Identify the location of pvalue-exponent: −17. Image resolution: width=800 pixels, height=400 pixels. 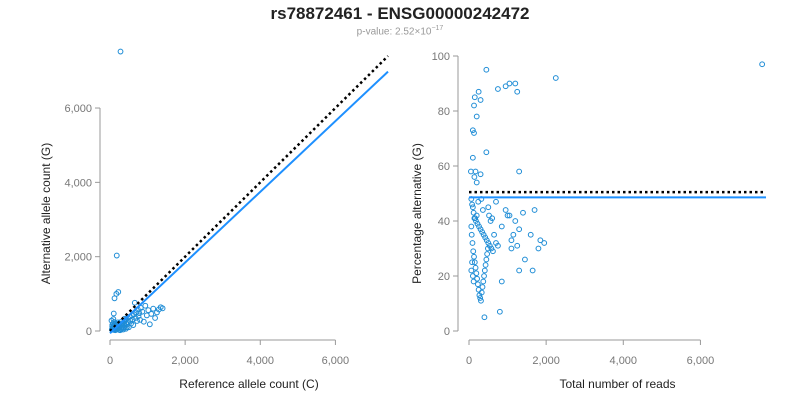
(437, 28).